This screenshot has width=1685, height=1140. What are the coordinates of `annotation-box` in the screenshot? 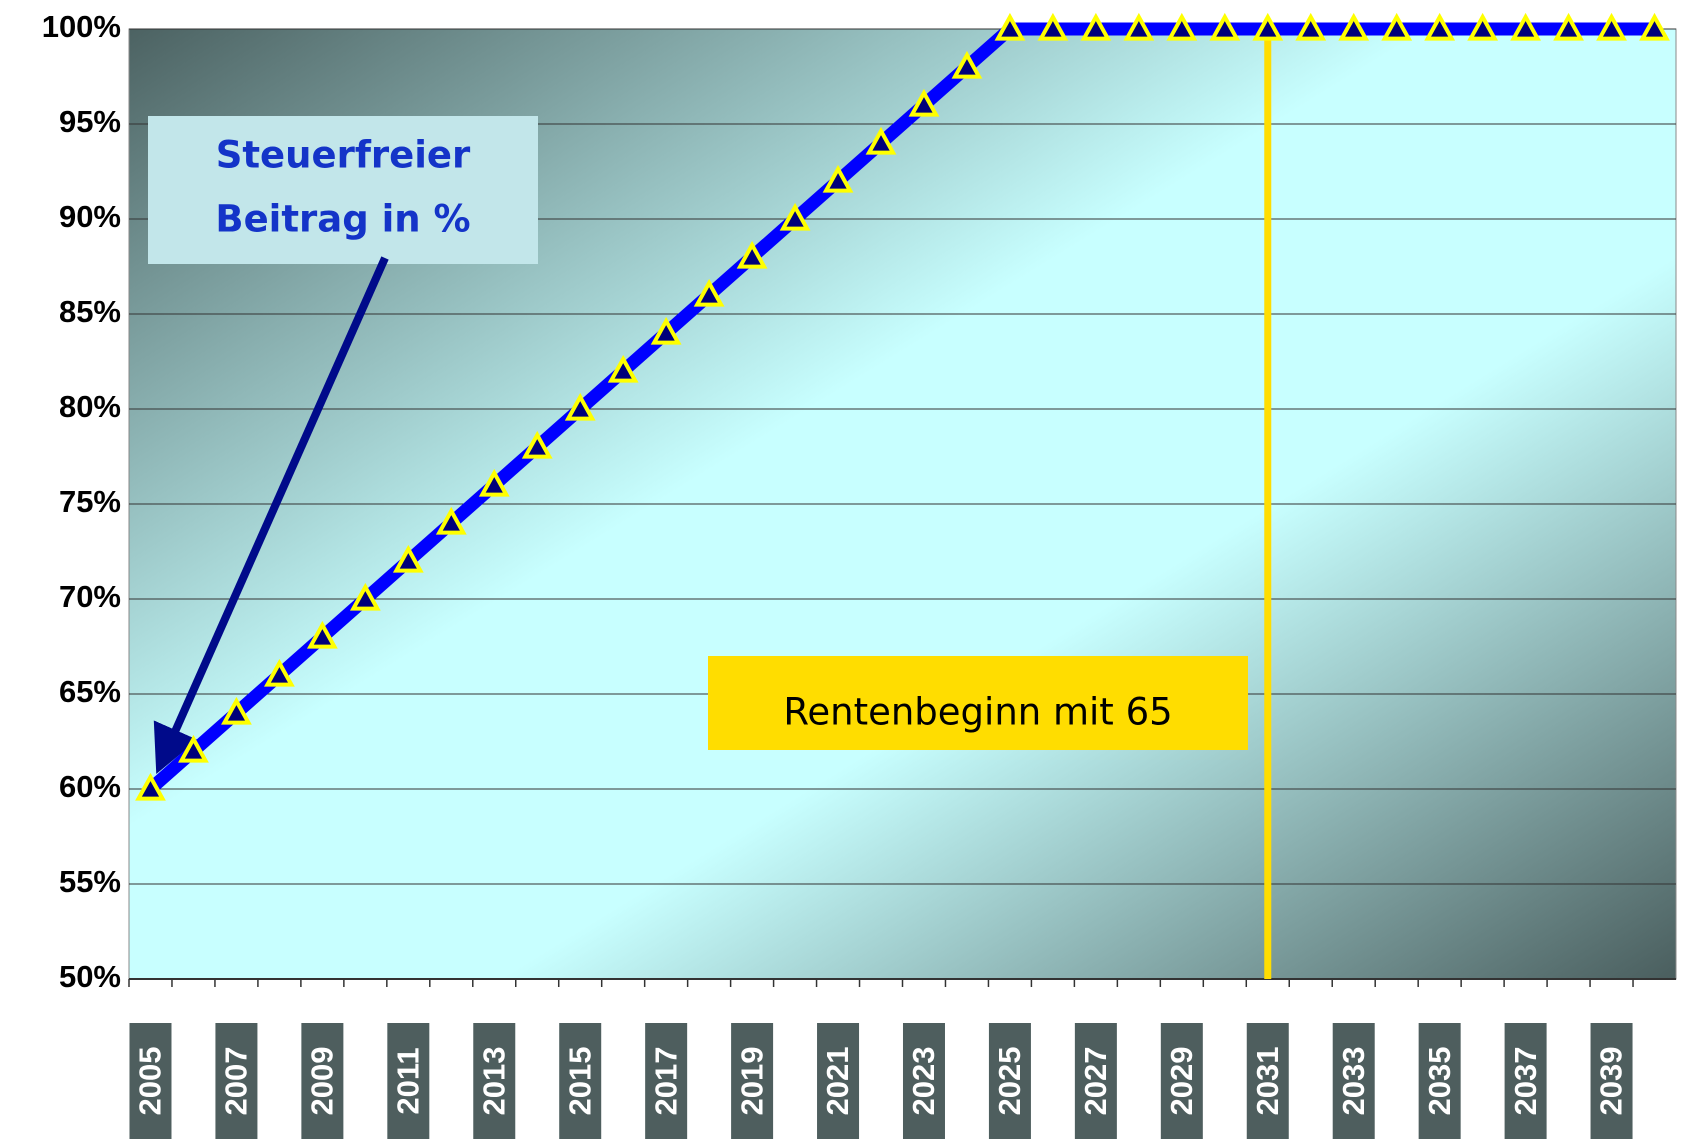 It's located at (978, 703).